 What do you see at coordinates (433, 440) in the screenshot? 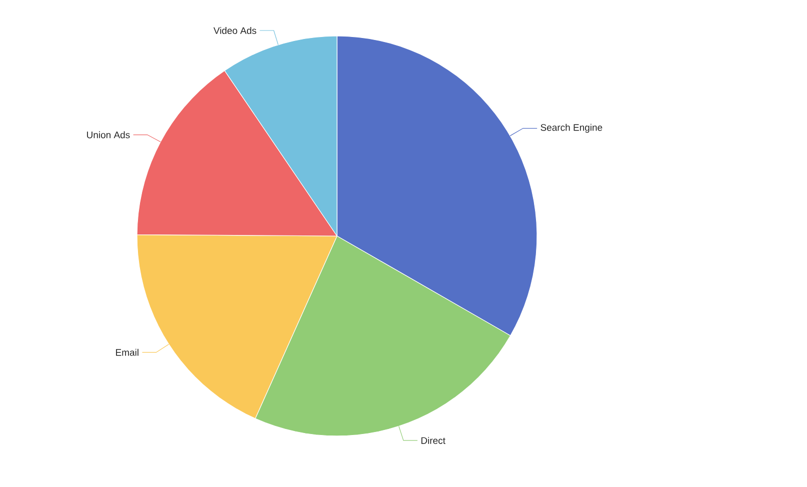
I see `slice-label: Direct` at bounding box center [433, 440].